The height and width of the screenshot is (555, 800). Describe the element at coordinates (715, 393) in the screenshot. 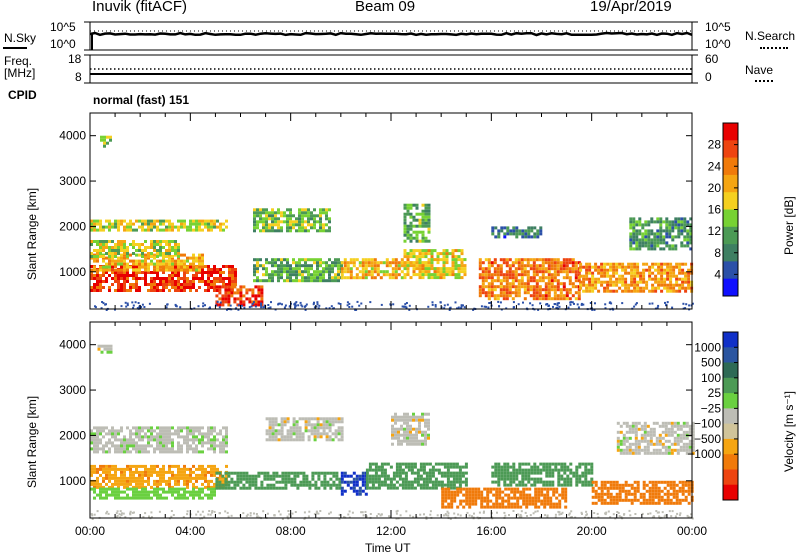

I see `velocity-colorbar-label: 25` at that location.